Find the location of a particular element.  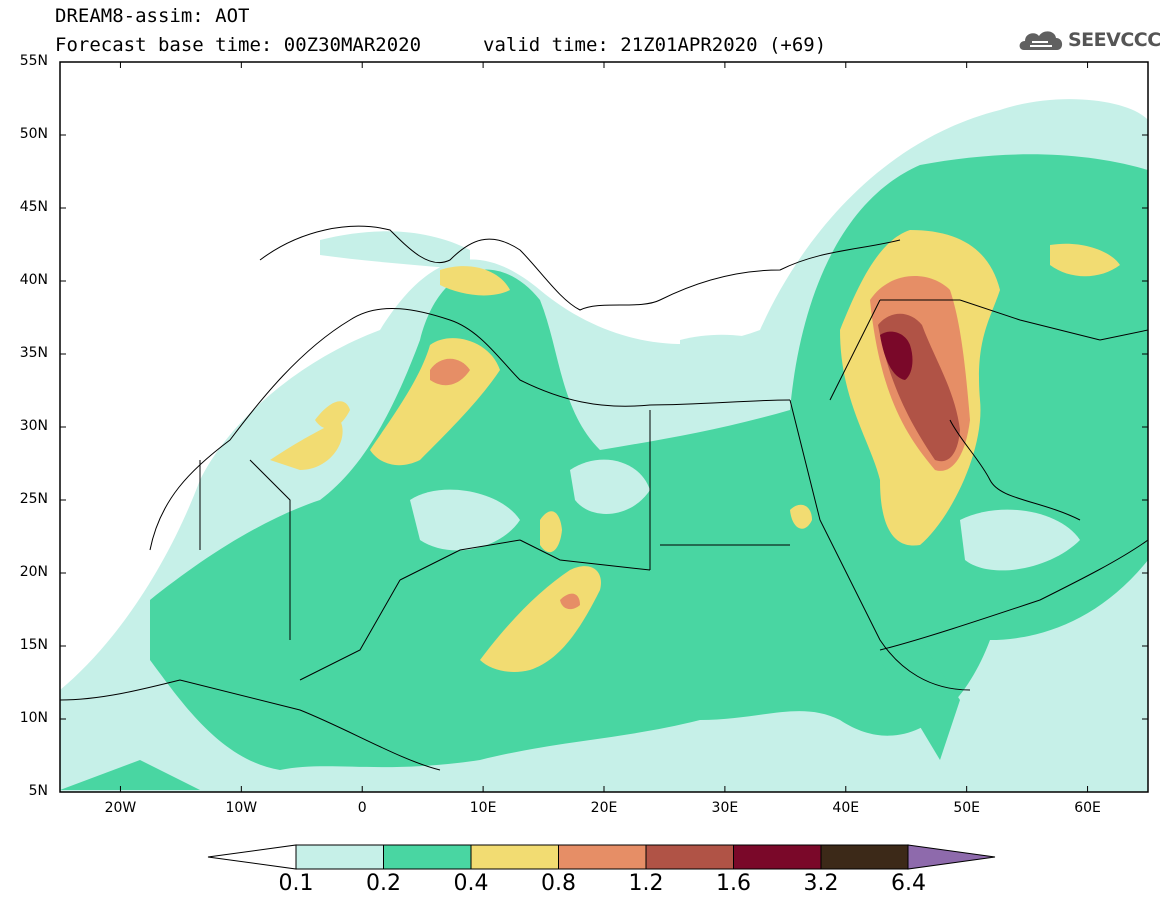

colorbar-label: 1.6 is located at coordinates (733, 883).